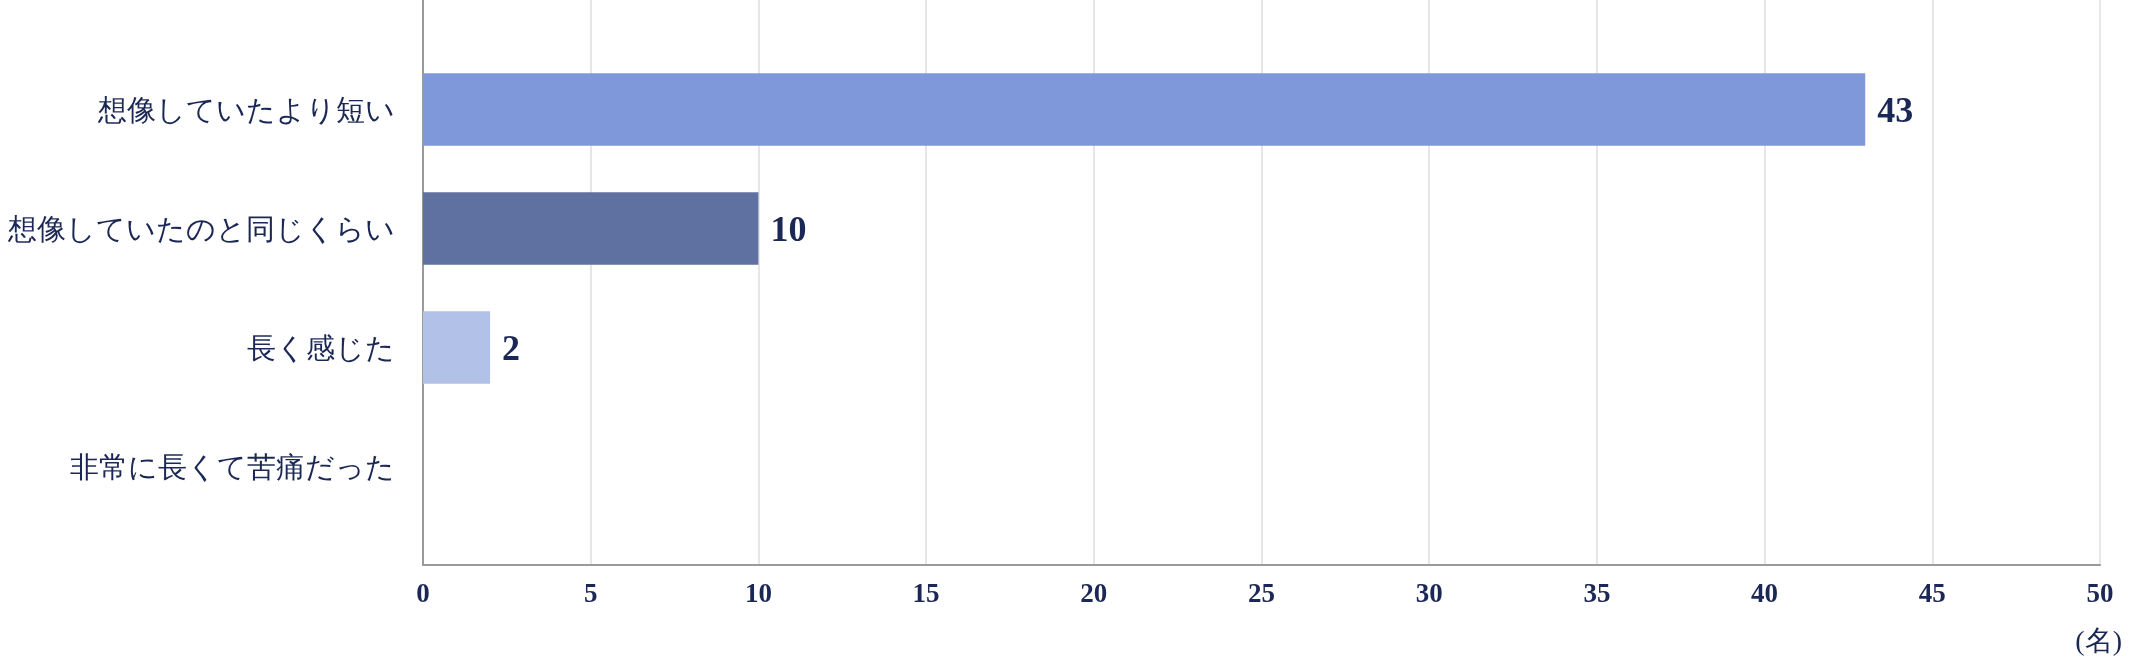 The height and width of the screenshot is (672, 2134). Describe the element at coordinates (1895, 109) in the screenshot. I see `data-label: 43` at that location.